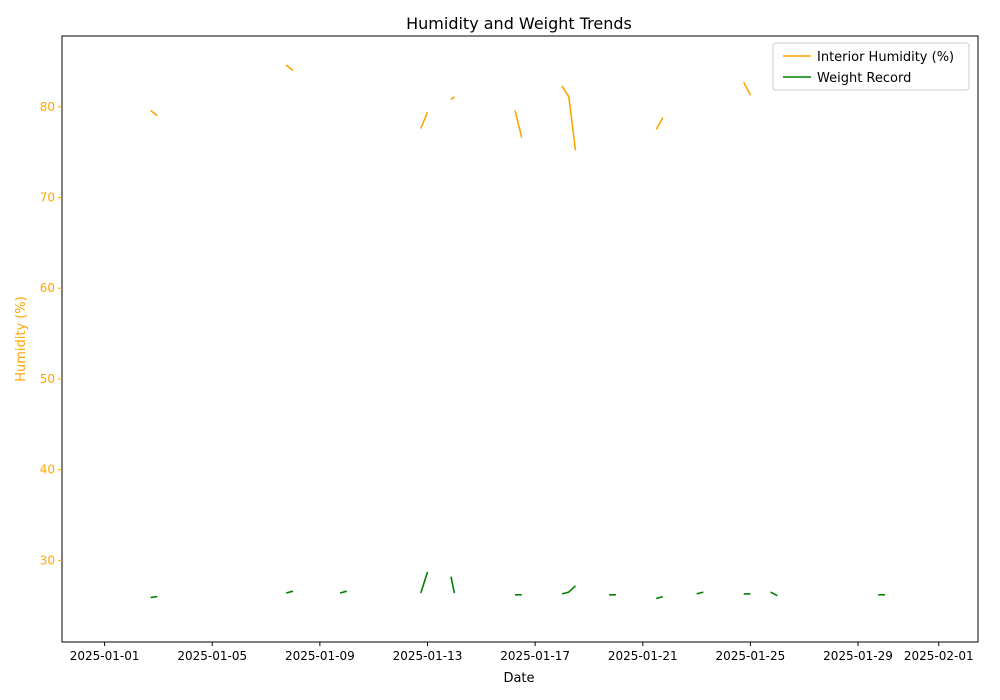 The height and width of the screenshot is (700, 1000). What do you see at coordinates (21, 339) in the screenshot?
I see `y-axis-label: Humidity (%)` at bounding box center [21, 339].